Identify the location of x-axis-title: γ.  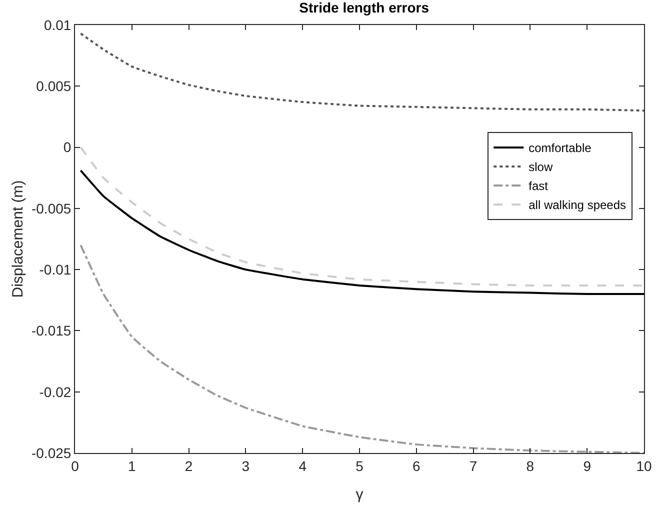
(360, 494).